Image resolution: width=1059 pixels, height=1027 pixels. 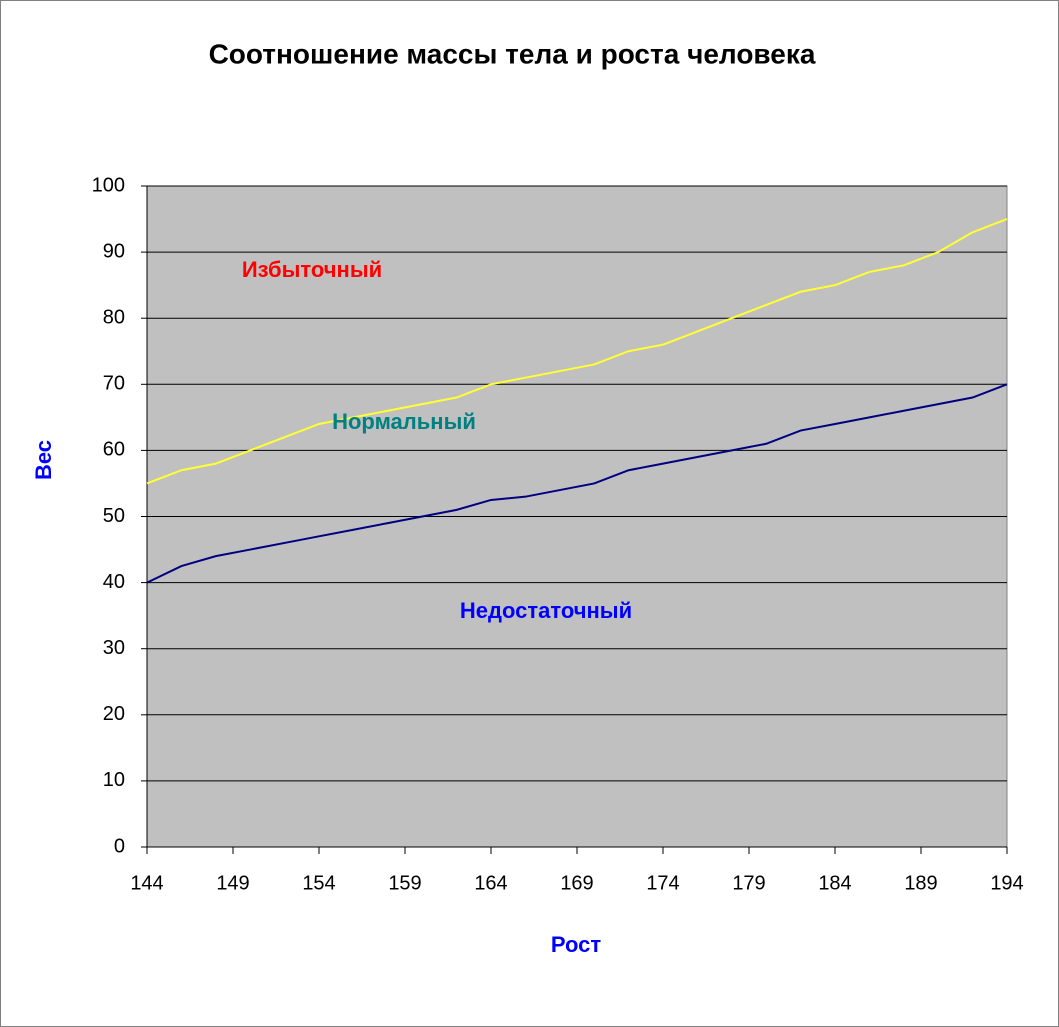 I want to click on y-tick-label: 70, so click(x=114, y=384).